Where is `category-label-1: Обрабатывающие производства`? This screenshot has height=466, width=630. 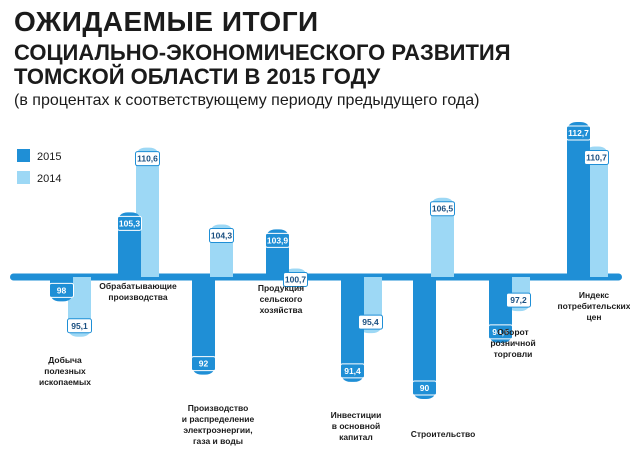
category-label-1: Обрабатывающие производства is located at coordinates (138, 291).